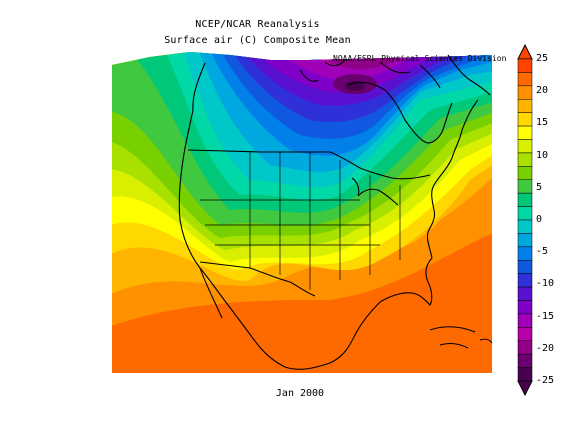 The height and width of the screenshot is (437, 565). Describe the element at coordinates (542, 123) in the screenshot. I see `colorbar-tick-label: 15` at that location.